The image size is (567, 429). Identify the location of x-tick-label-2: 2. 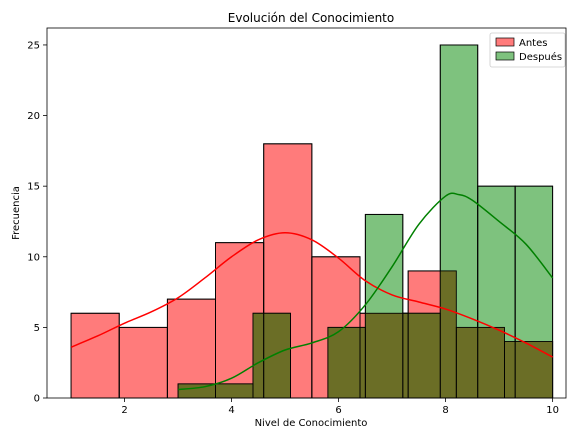
(124, 410).